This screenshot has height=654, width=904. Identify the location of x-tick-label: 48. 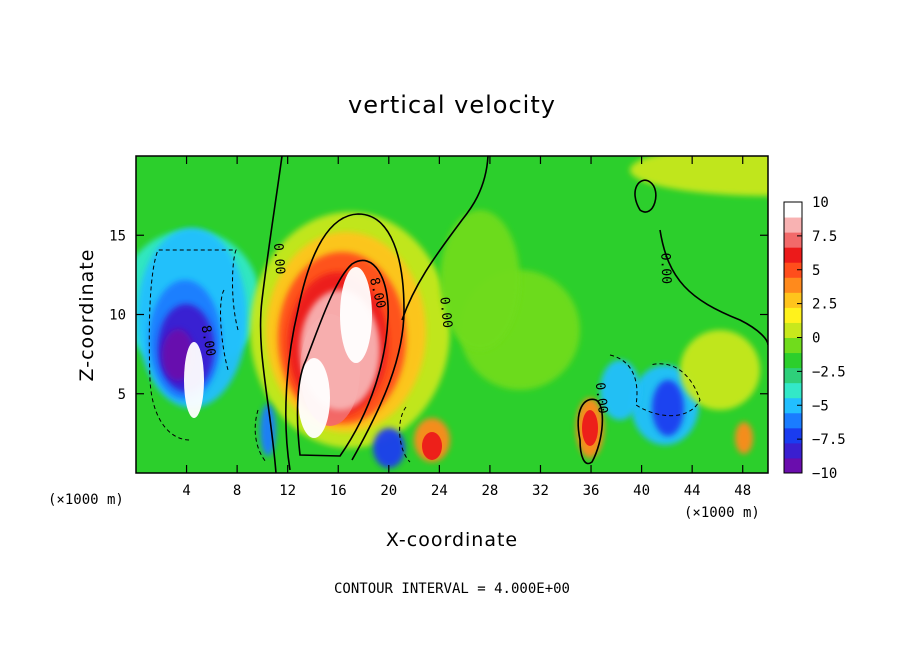
(742, 491).